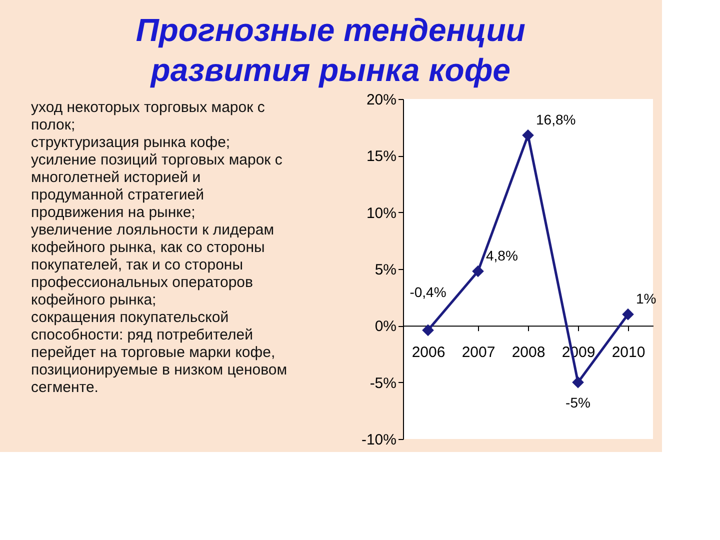  Describe the element at coordinates (383, 383) in the screenshot. I see `y-tick-label: -5%` at that location.